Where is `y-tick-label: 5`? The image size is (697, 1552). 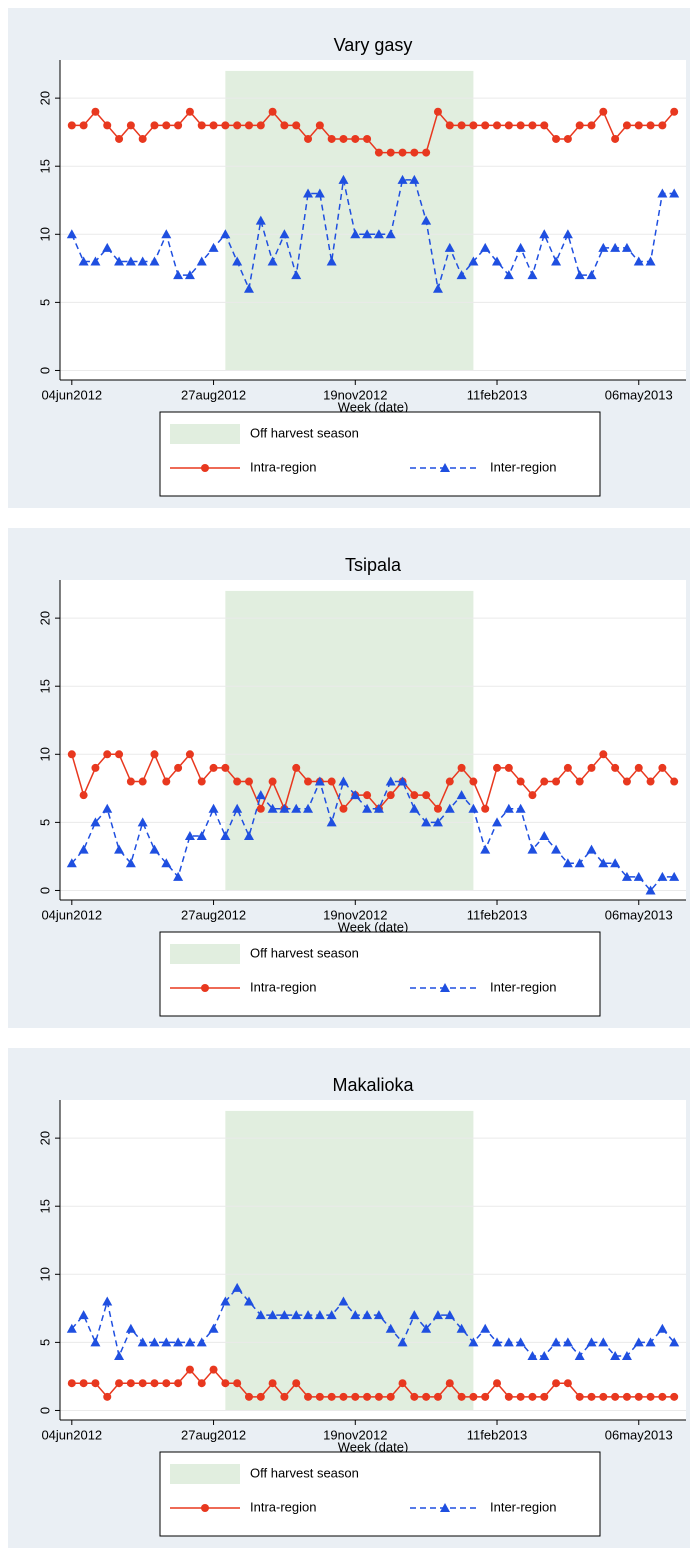 y-tick-label: 5 is located at coordinates (44, 302).